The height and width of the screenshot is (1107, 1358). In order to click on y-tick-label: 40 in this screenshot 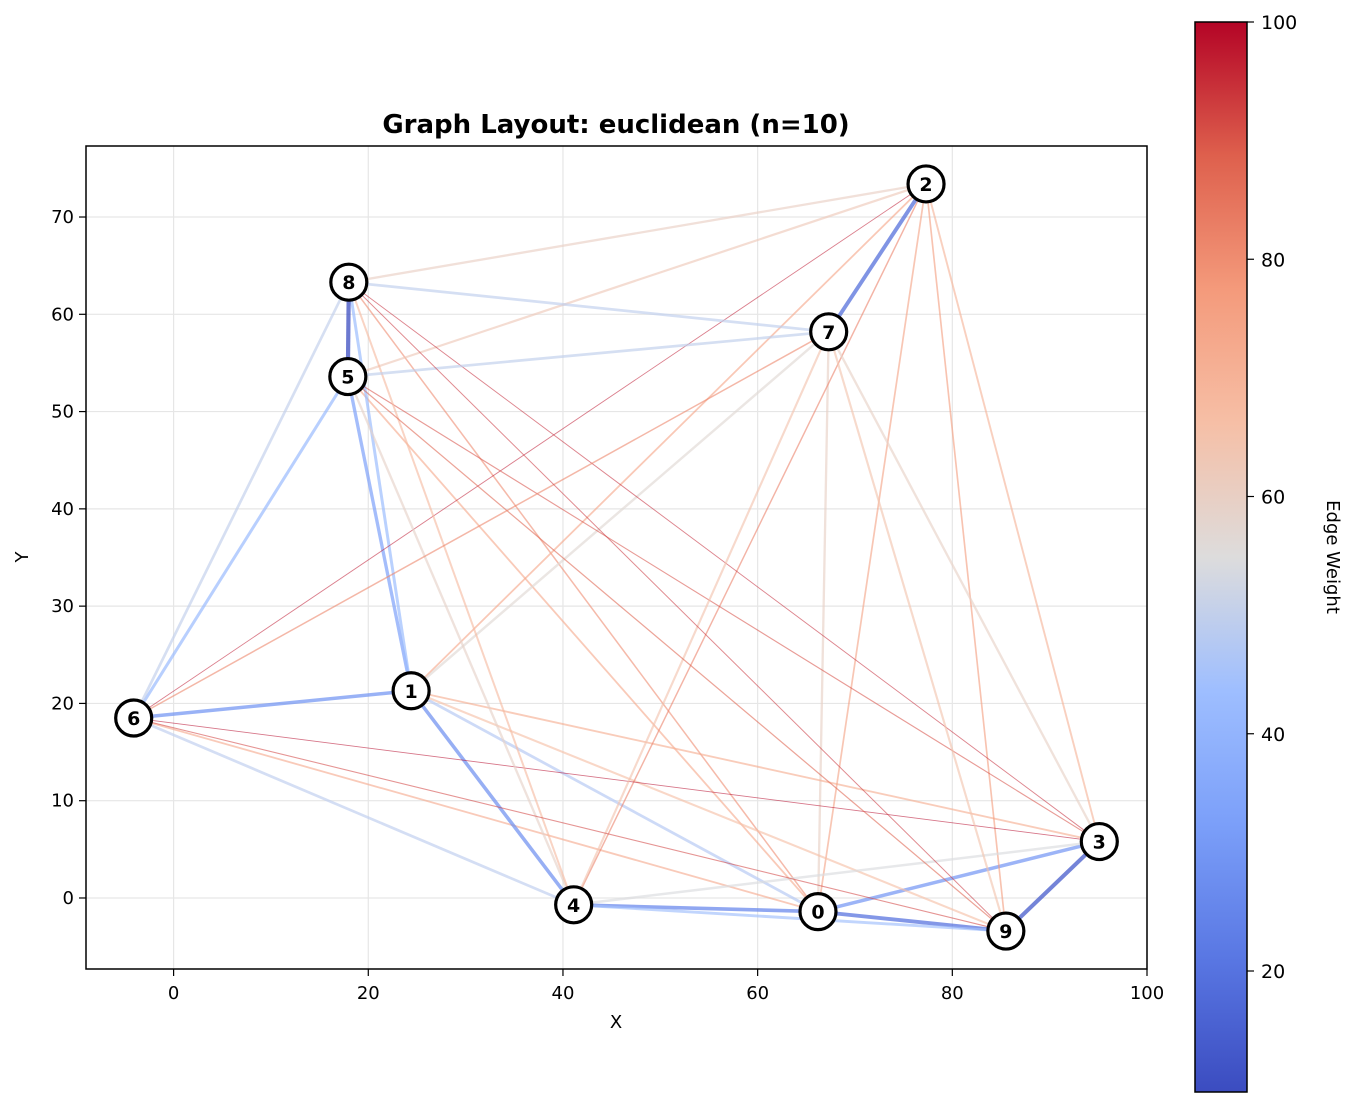, I will do `click(62, 509)`.